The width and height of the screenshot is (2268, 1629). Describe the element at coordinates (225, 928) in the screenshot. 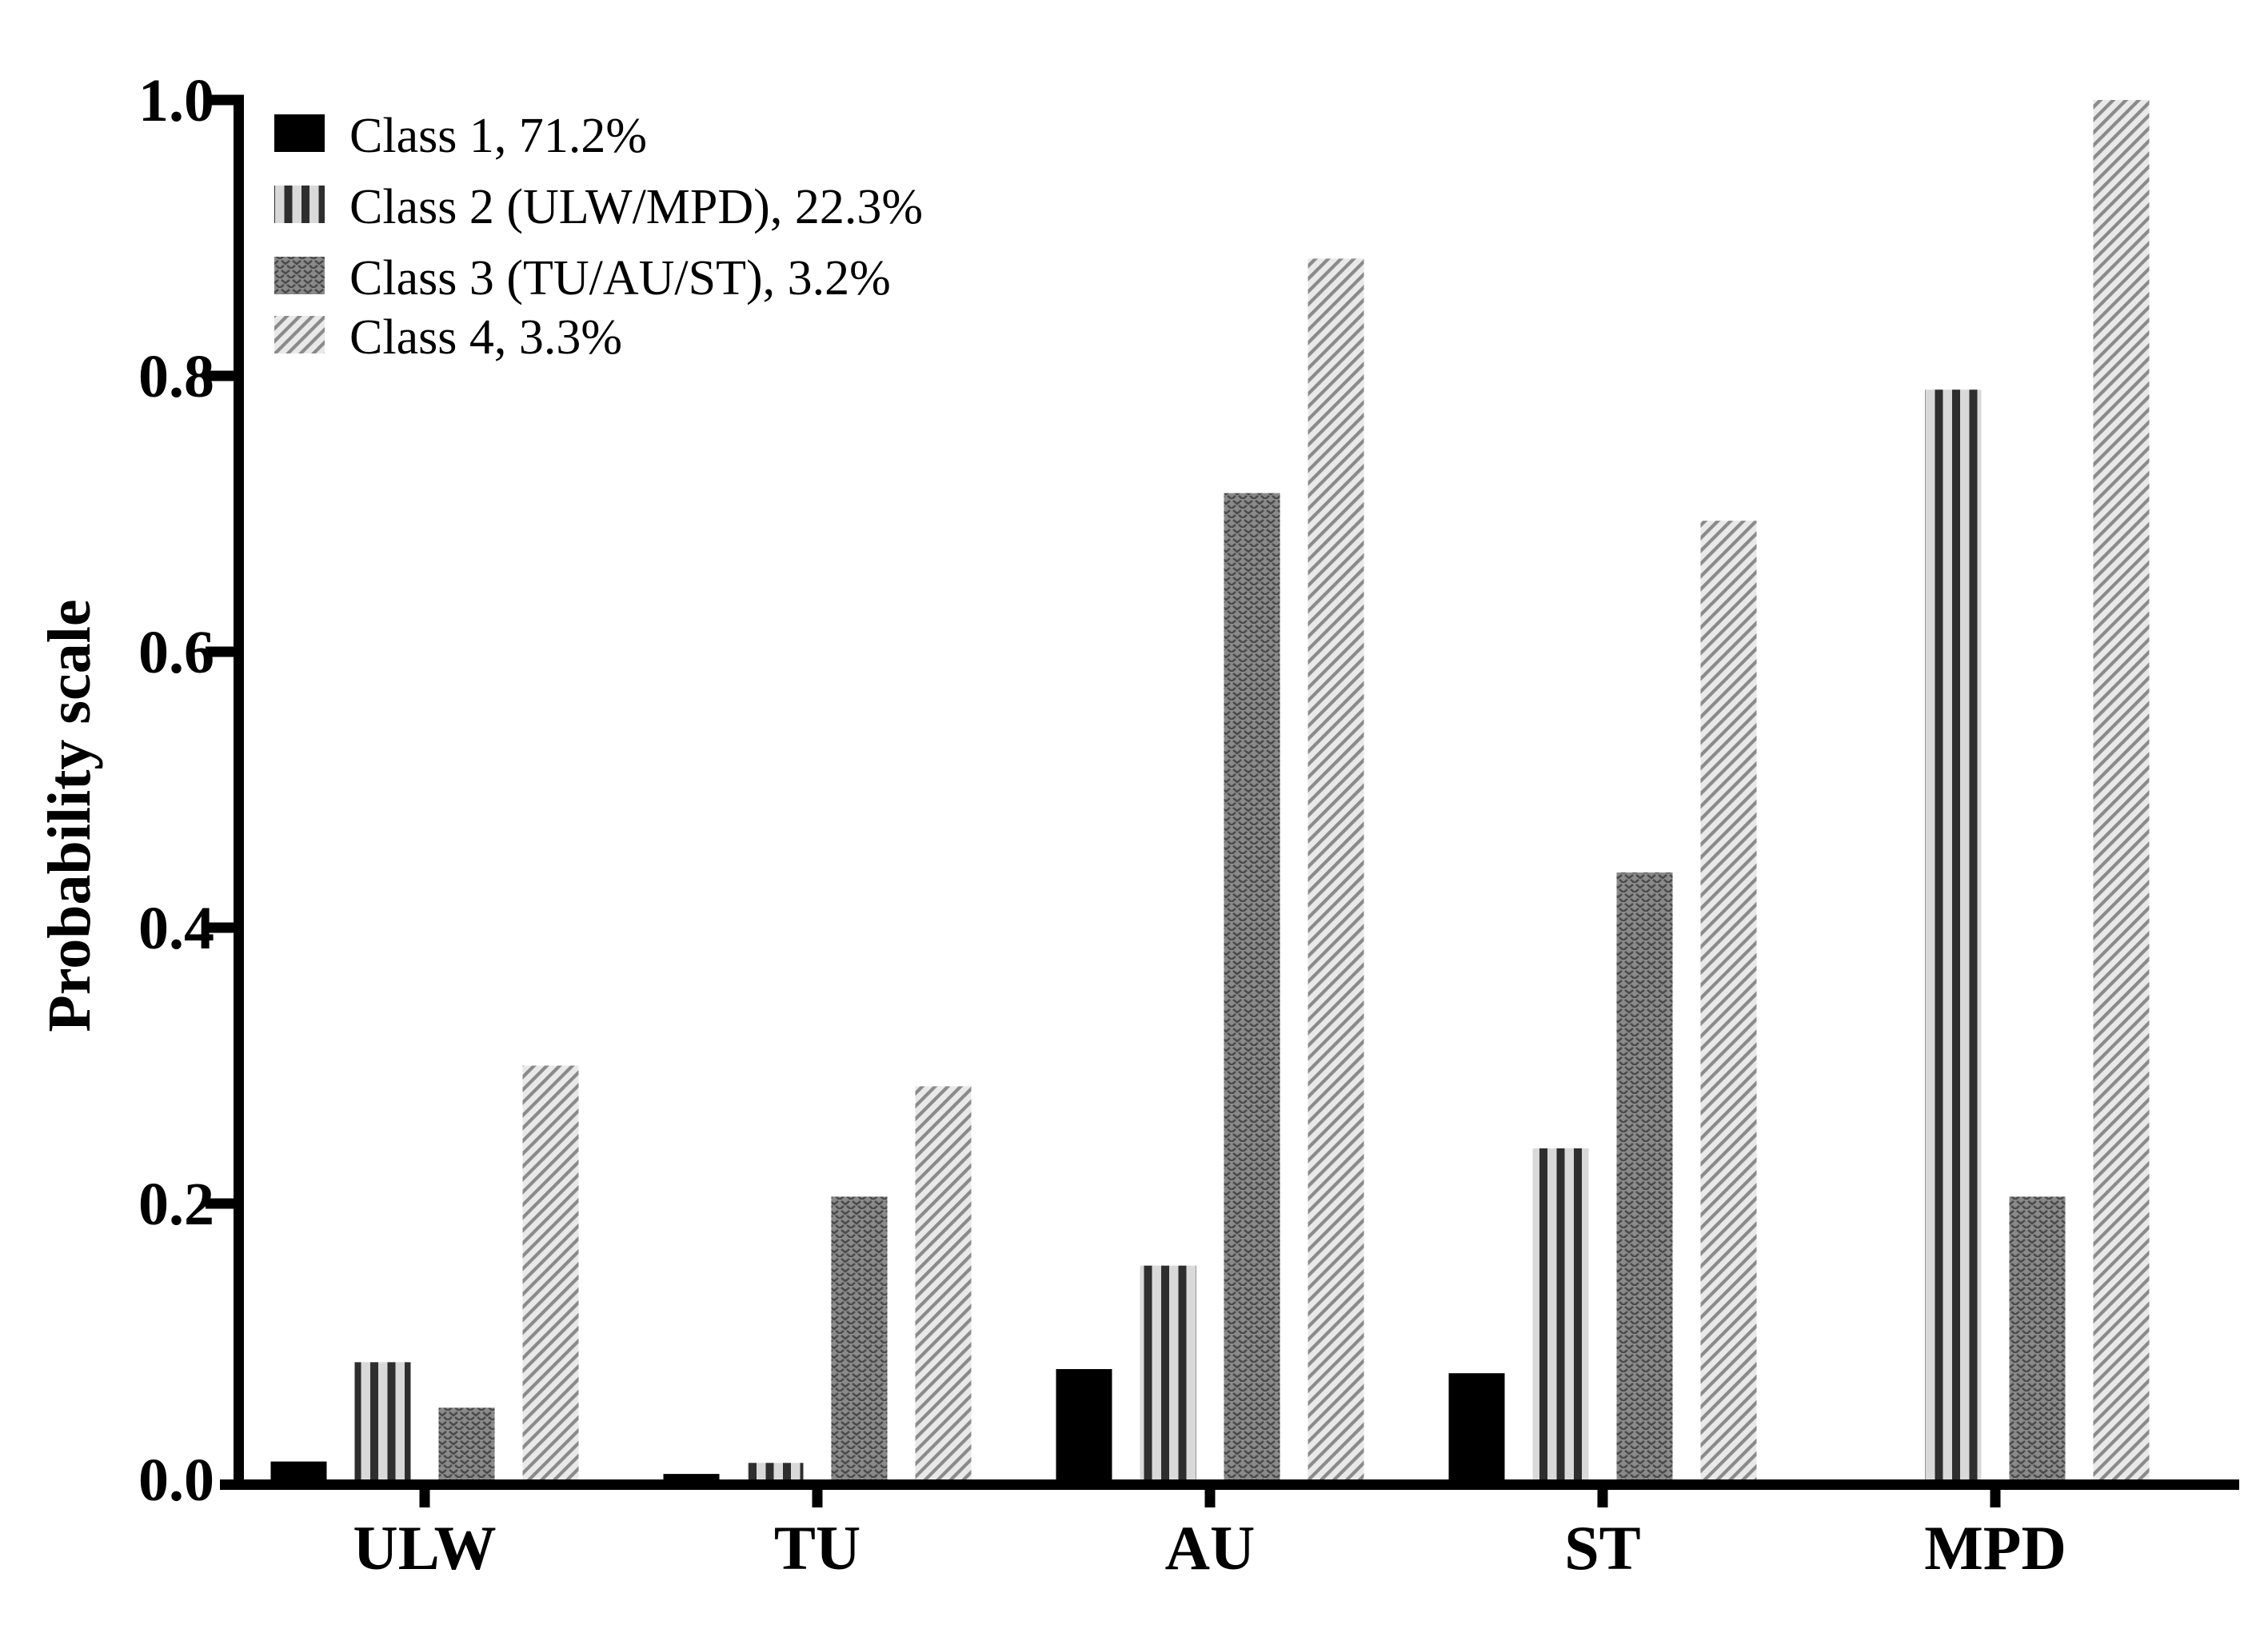

I see `y-tick-0.4` at that location.